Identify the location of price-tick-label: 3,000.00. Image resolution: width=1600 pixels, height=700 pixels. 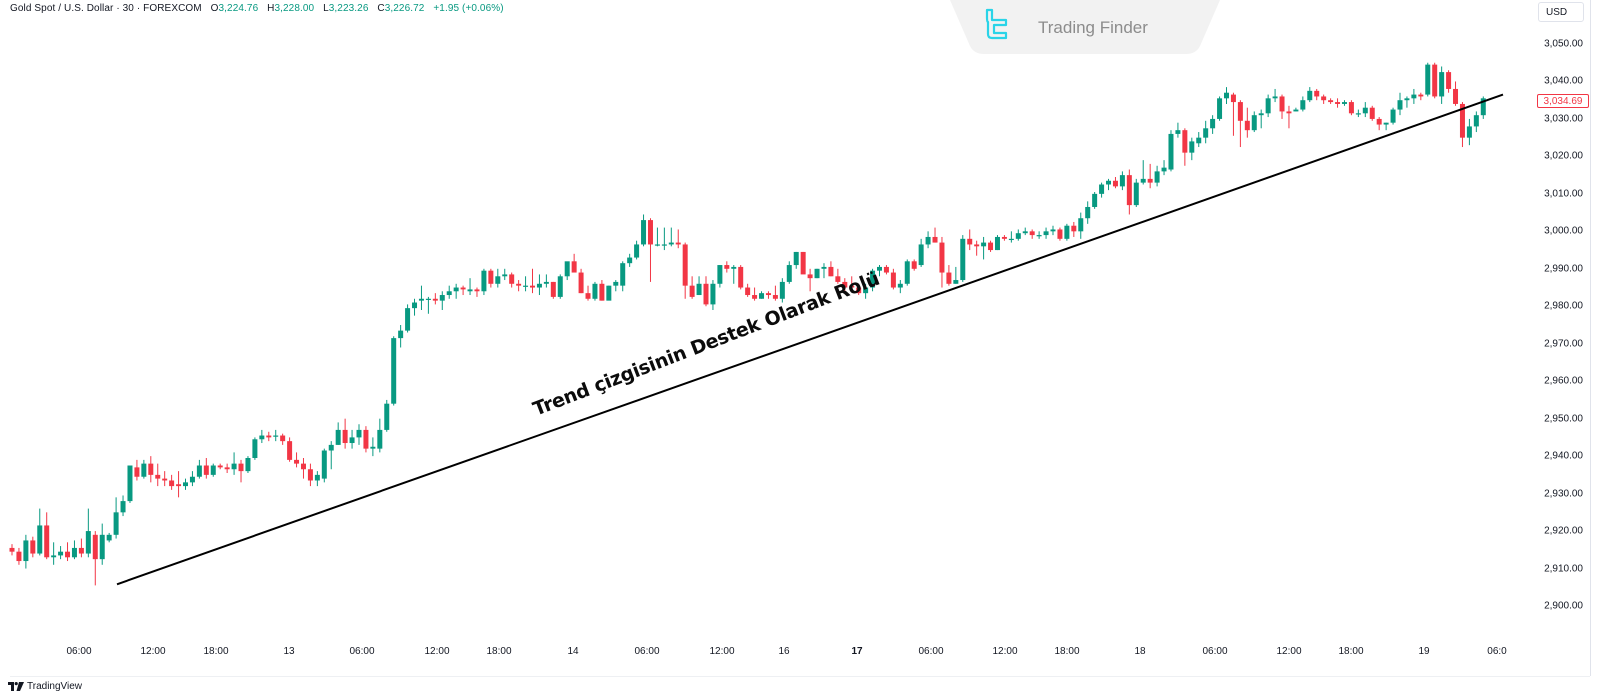
(1563, 231).